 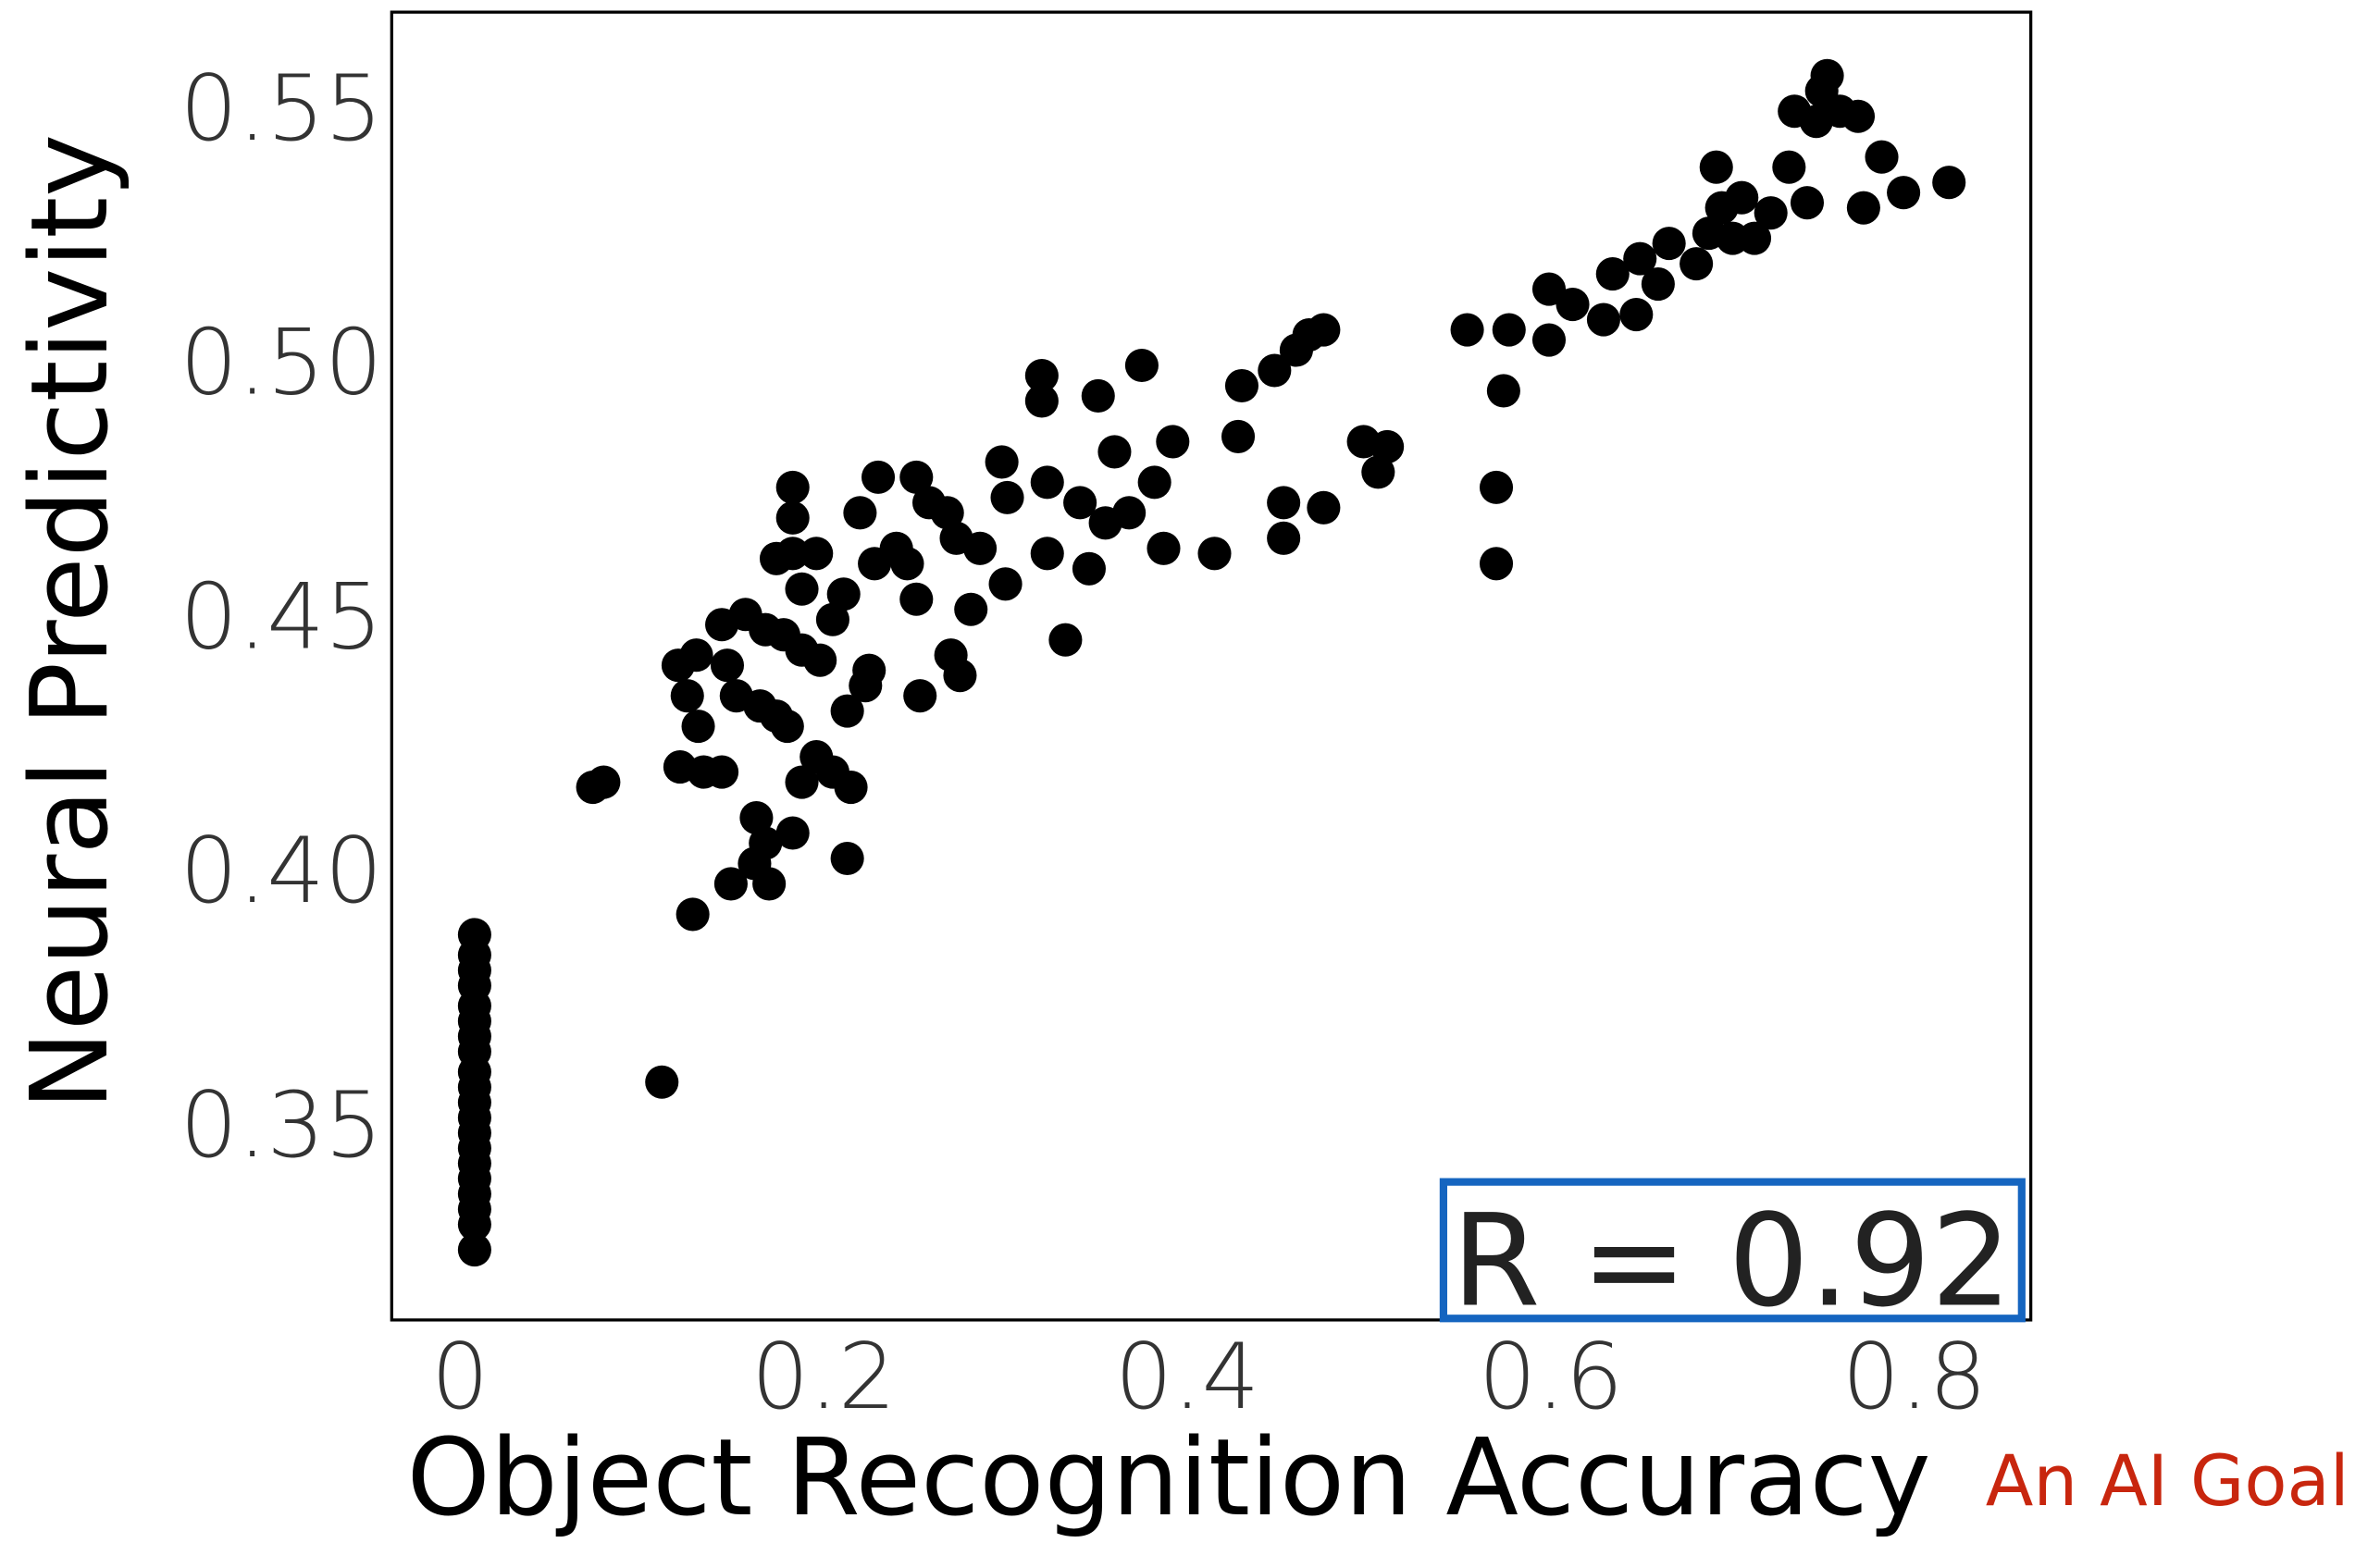 What do you see at coordinates (281, 363) in the screenshot?
I see `y-tick-label: 0.50` at bounding box center [281, 363].